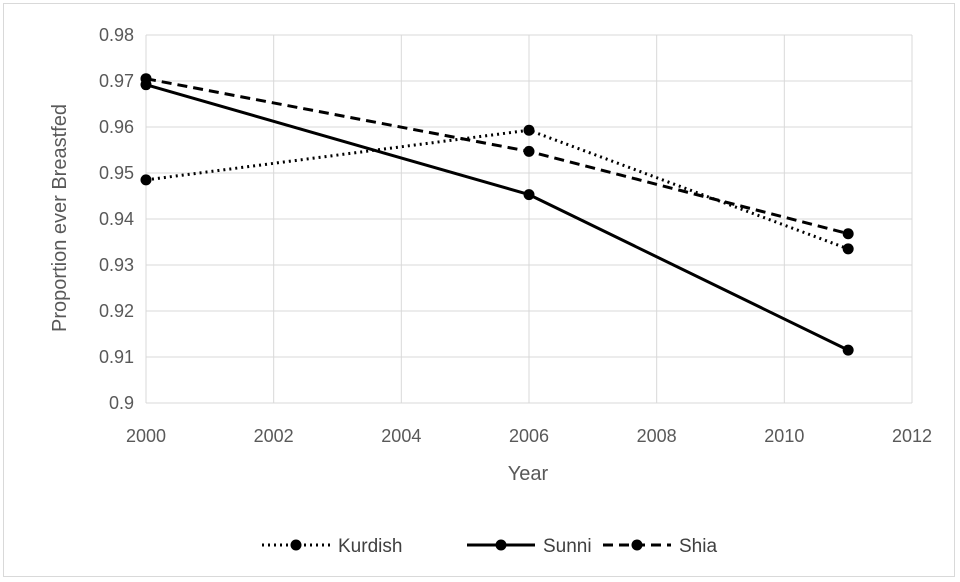 The image size is (960, 582). Describe the element at coordinates (60, 218) in the screenshot. I see `y-axis-title: Proportion ever Breastfed` at that location.